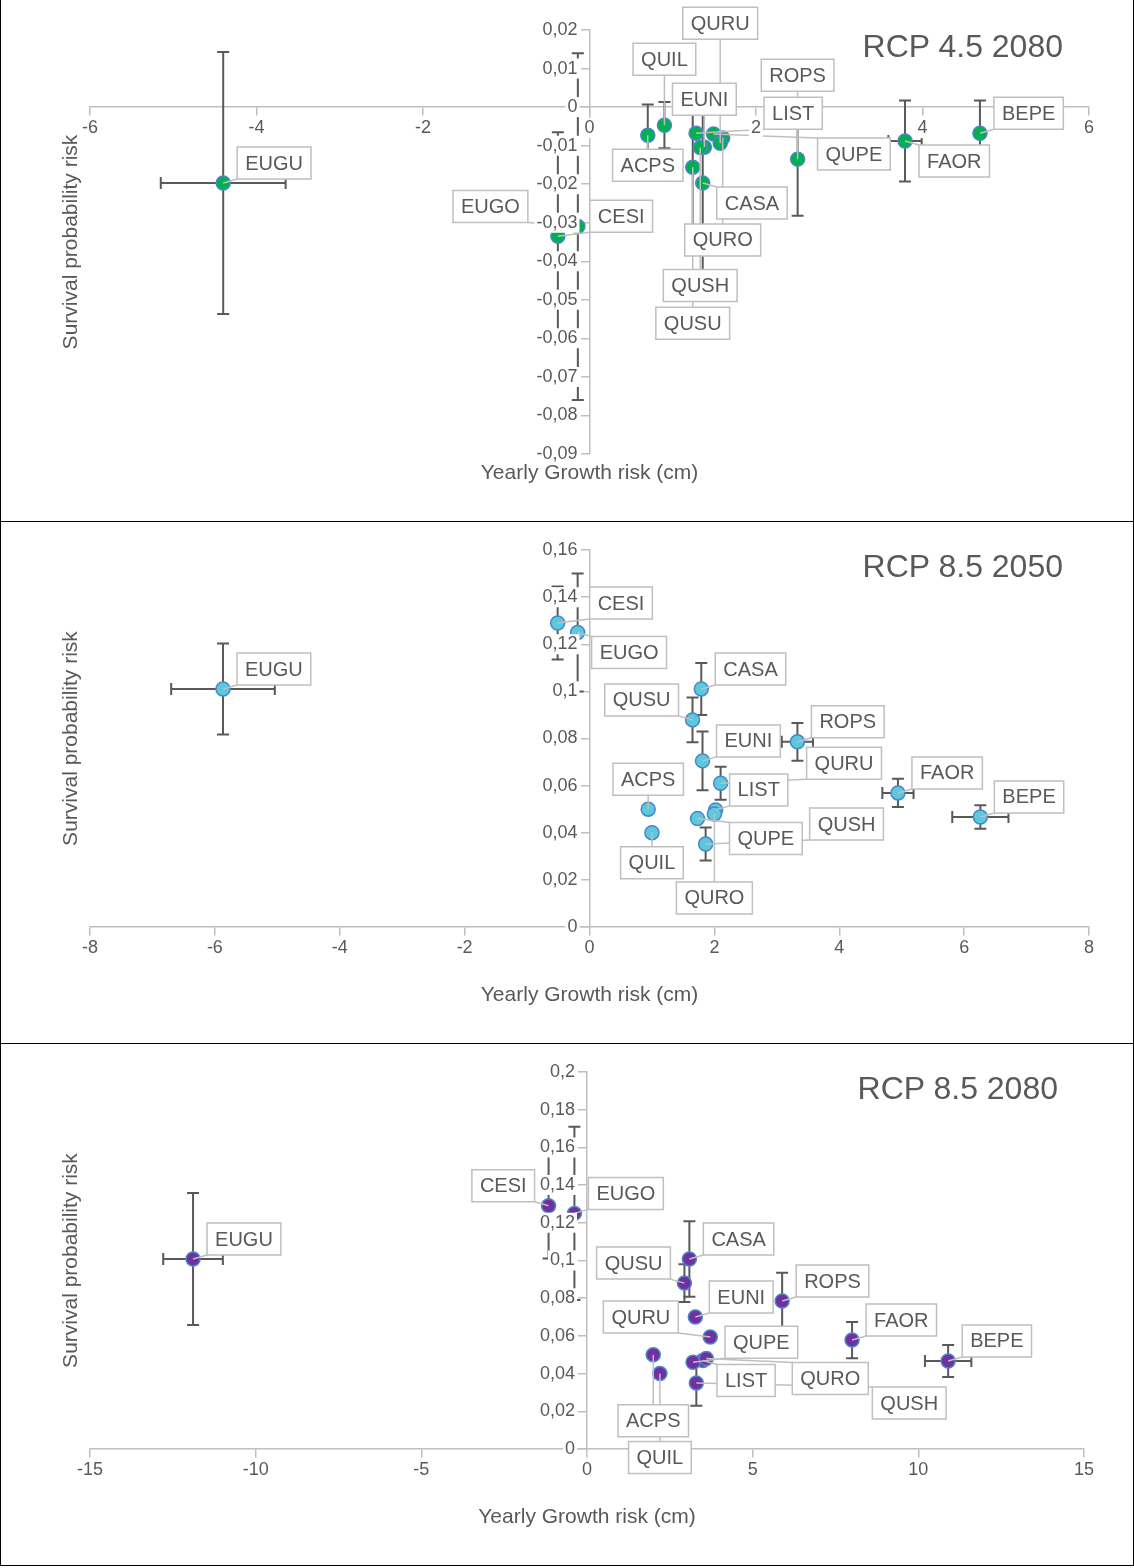  What do you see at coordinates (557, 452) in the screenshot?
I see `y-tick-label: -0,09` at bounding box center [557, 452].